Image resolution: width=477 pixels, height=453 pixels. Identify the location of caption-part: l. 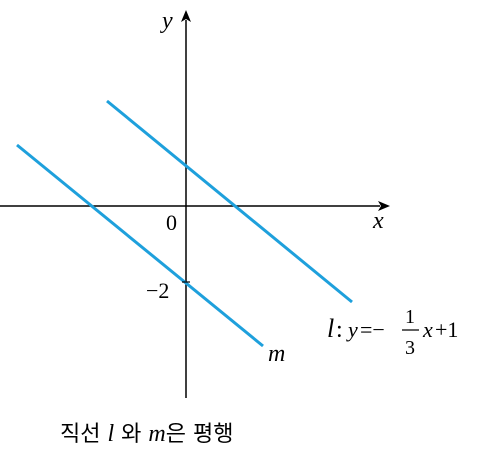
(110, 434).